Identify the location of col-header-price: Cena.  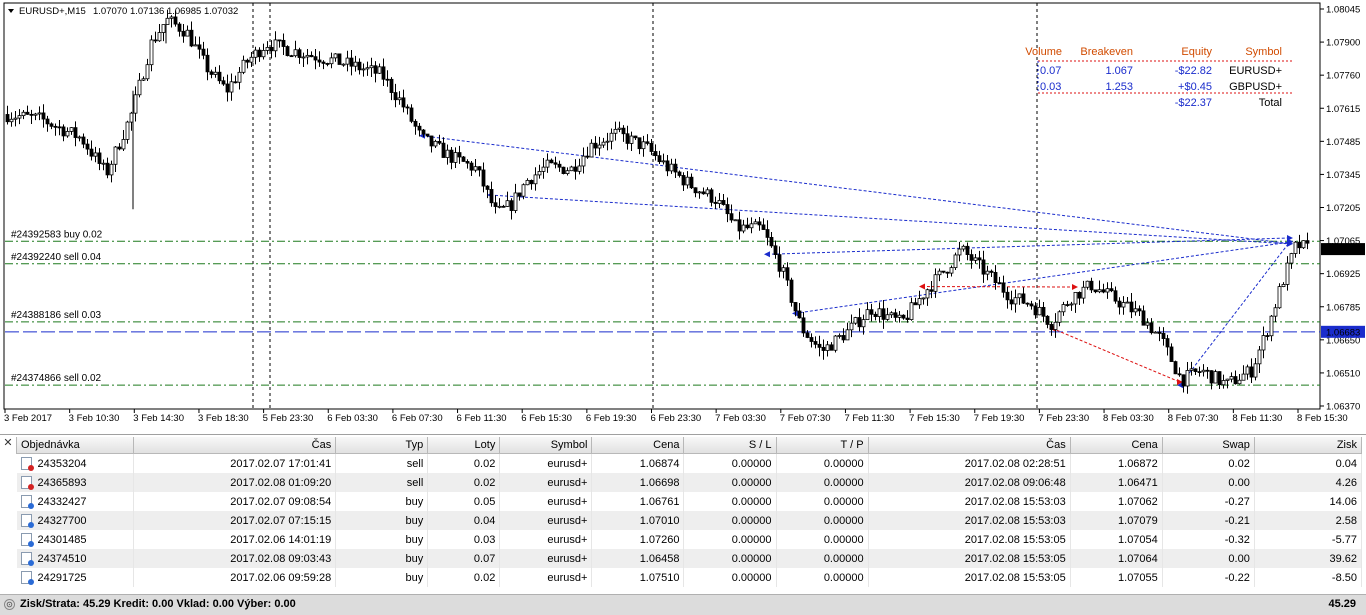
(638, 445).